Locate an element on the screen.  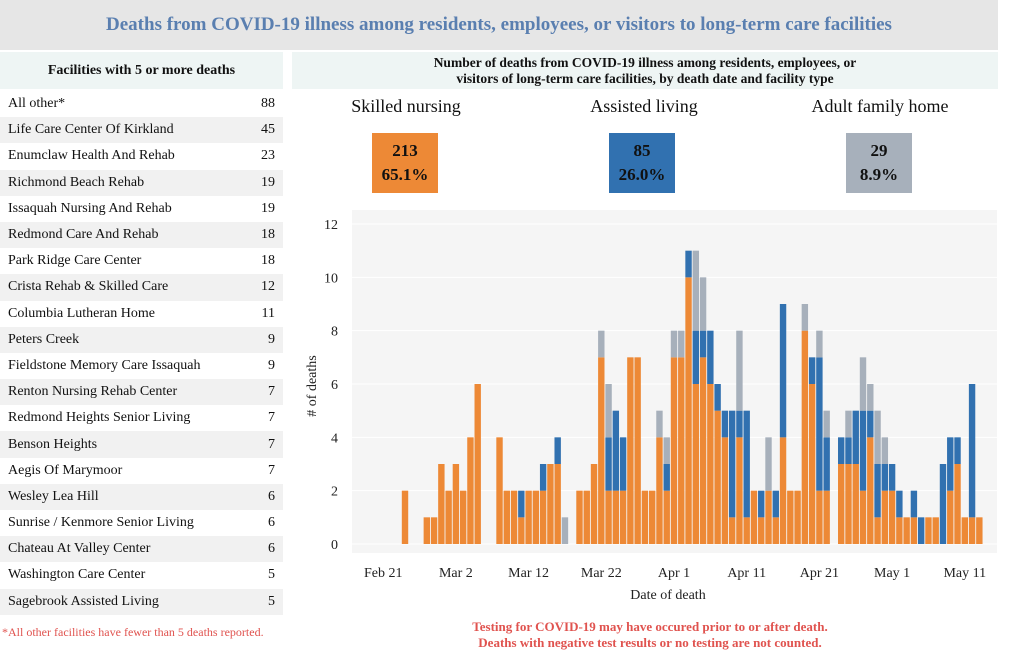
facility-count: 23 is located at coordinates (268, 156).